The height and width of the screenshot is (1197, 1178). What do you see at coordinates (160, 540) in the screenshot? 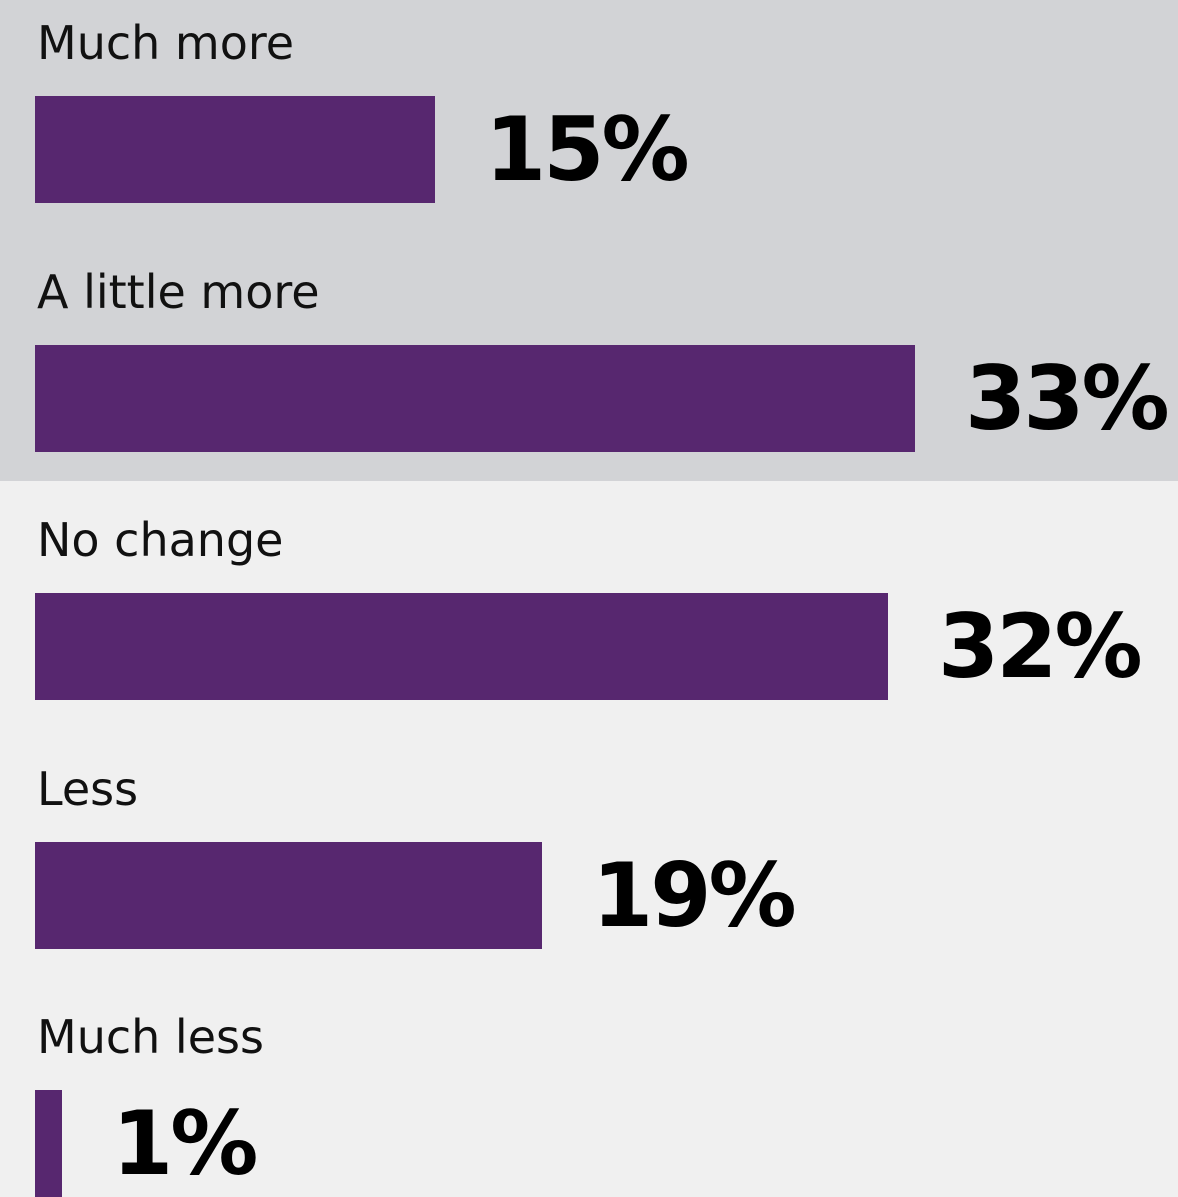
I see `category-label: No change` at bounding box center [160, 540].